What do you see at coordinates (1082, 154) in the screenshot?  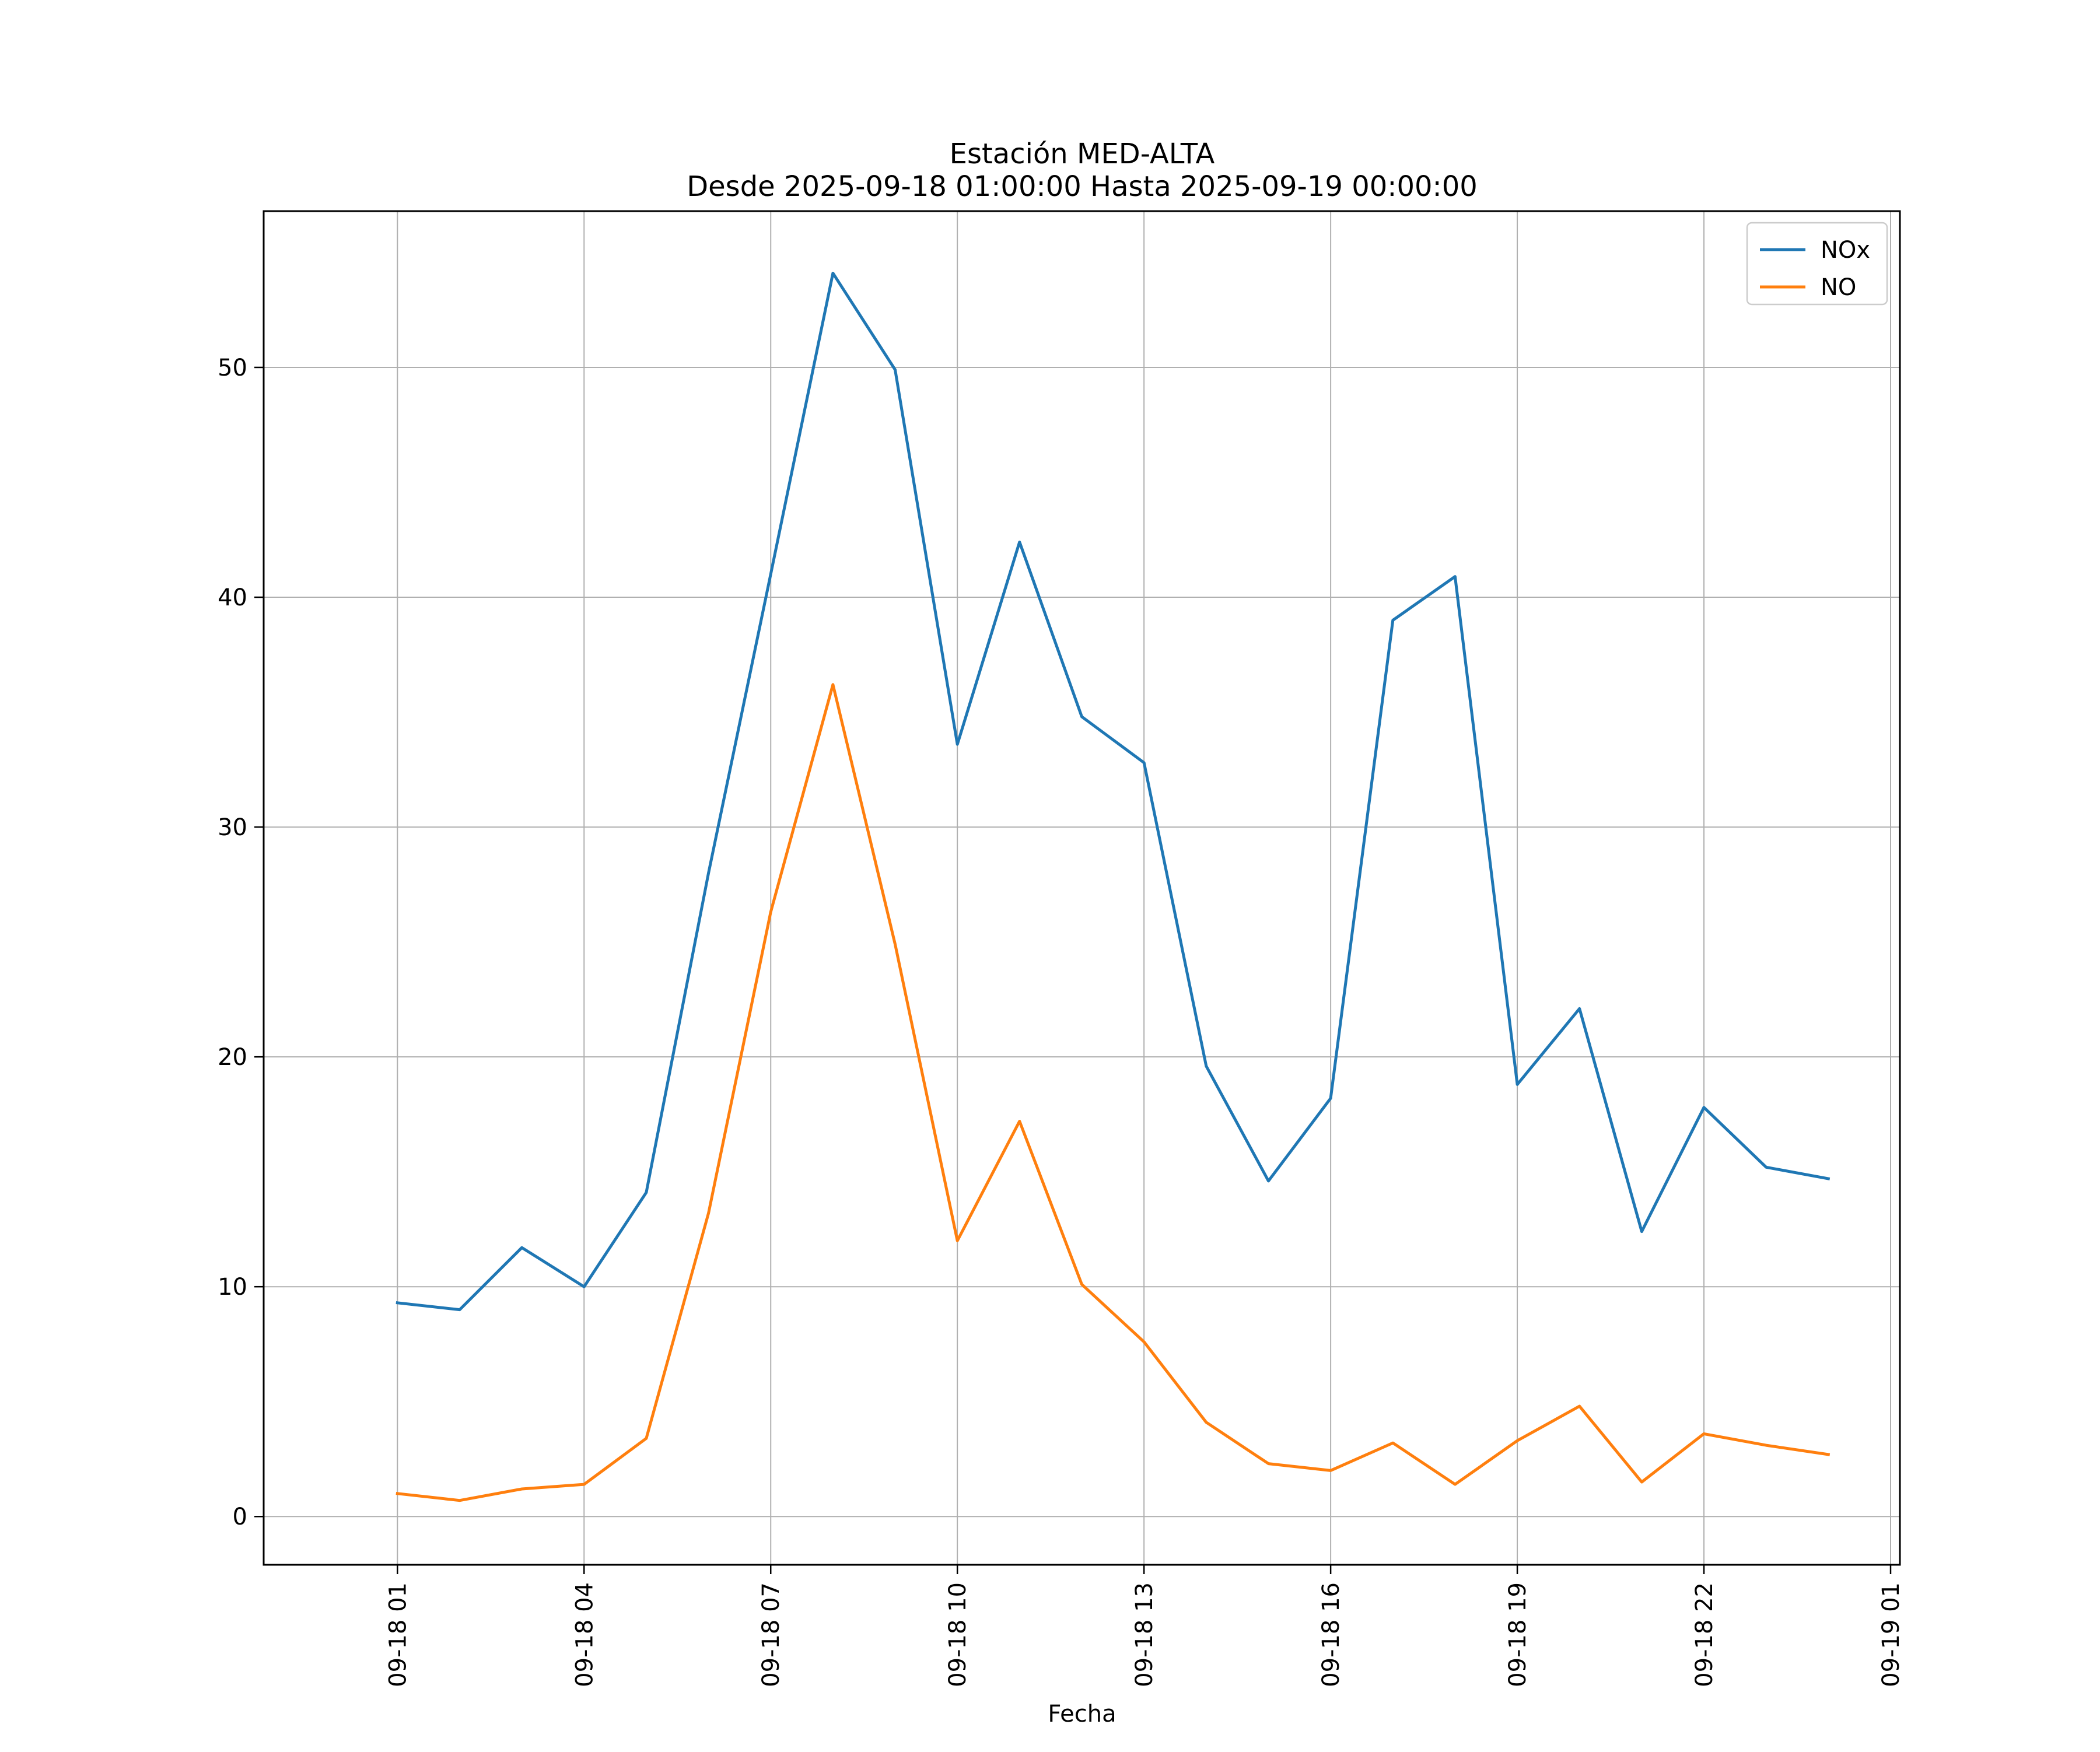 I see `chart-title: Estación MED-ALTA` at bounding box center [1082, 154].